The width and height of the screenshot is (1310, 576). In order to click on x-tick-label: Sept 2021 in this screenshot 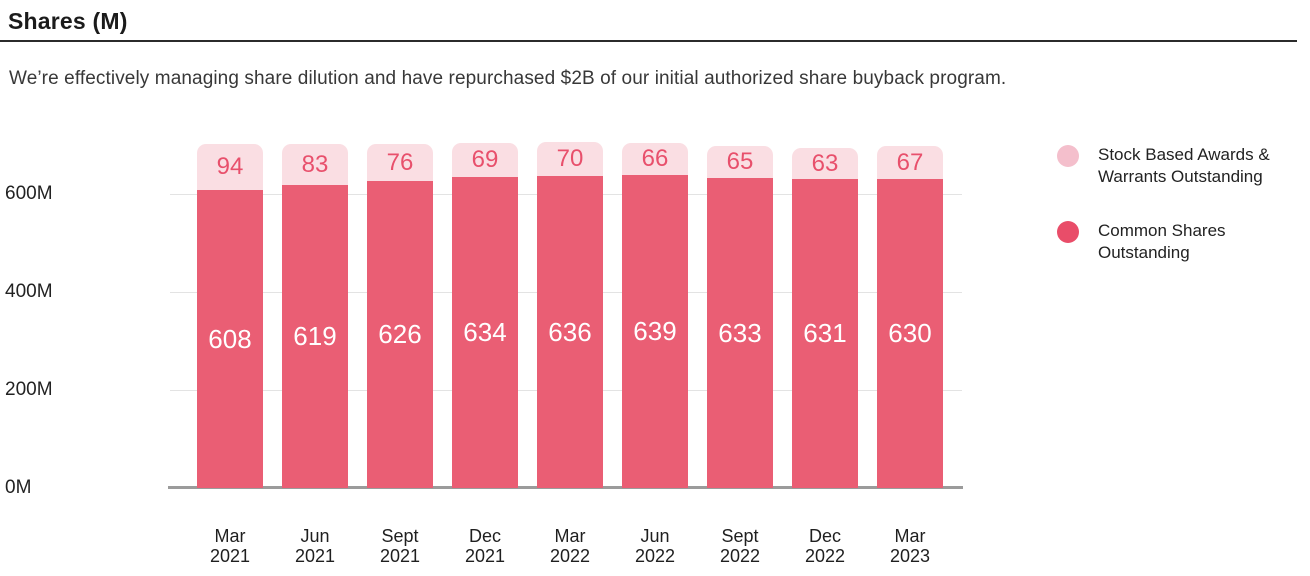, I will do `click(400, 546)`.